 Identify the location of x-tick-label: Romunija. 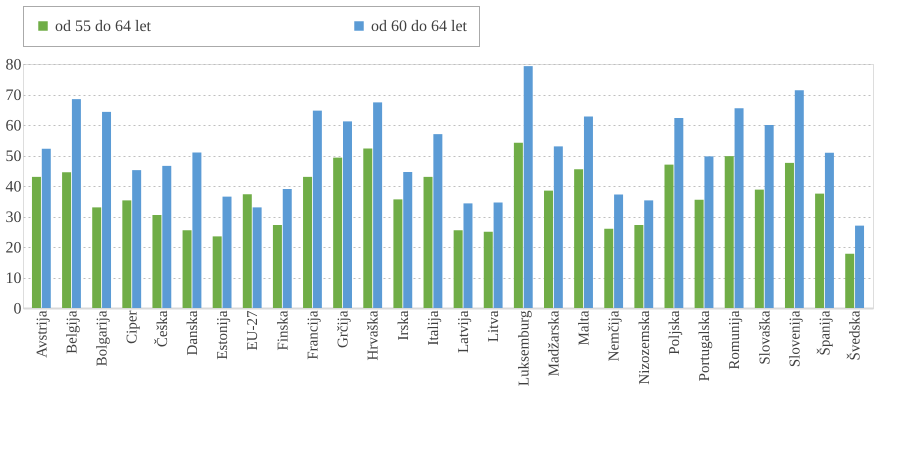
(735, 340).